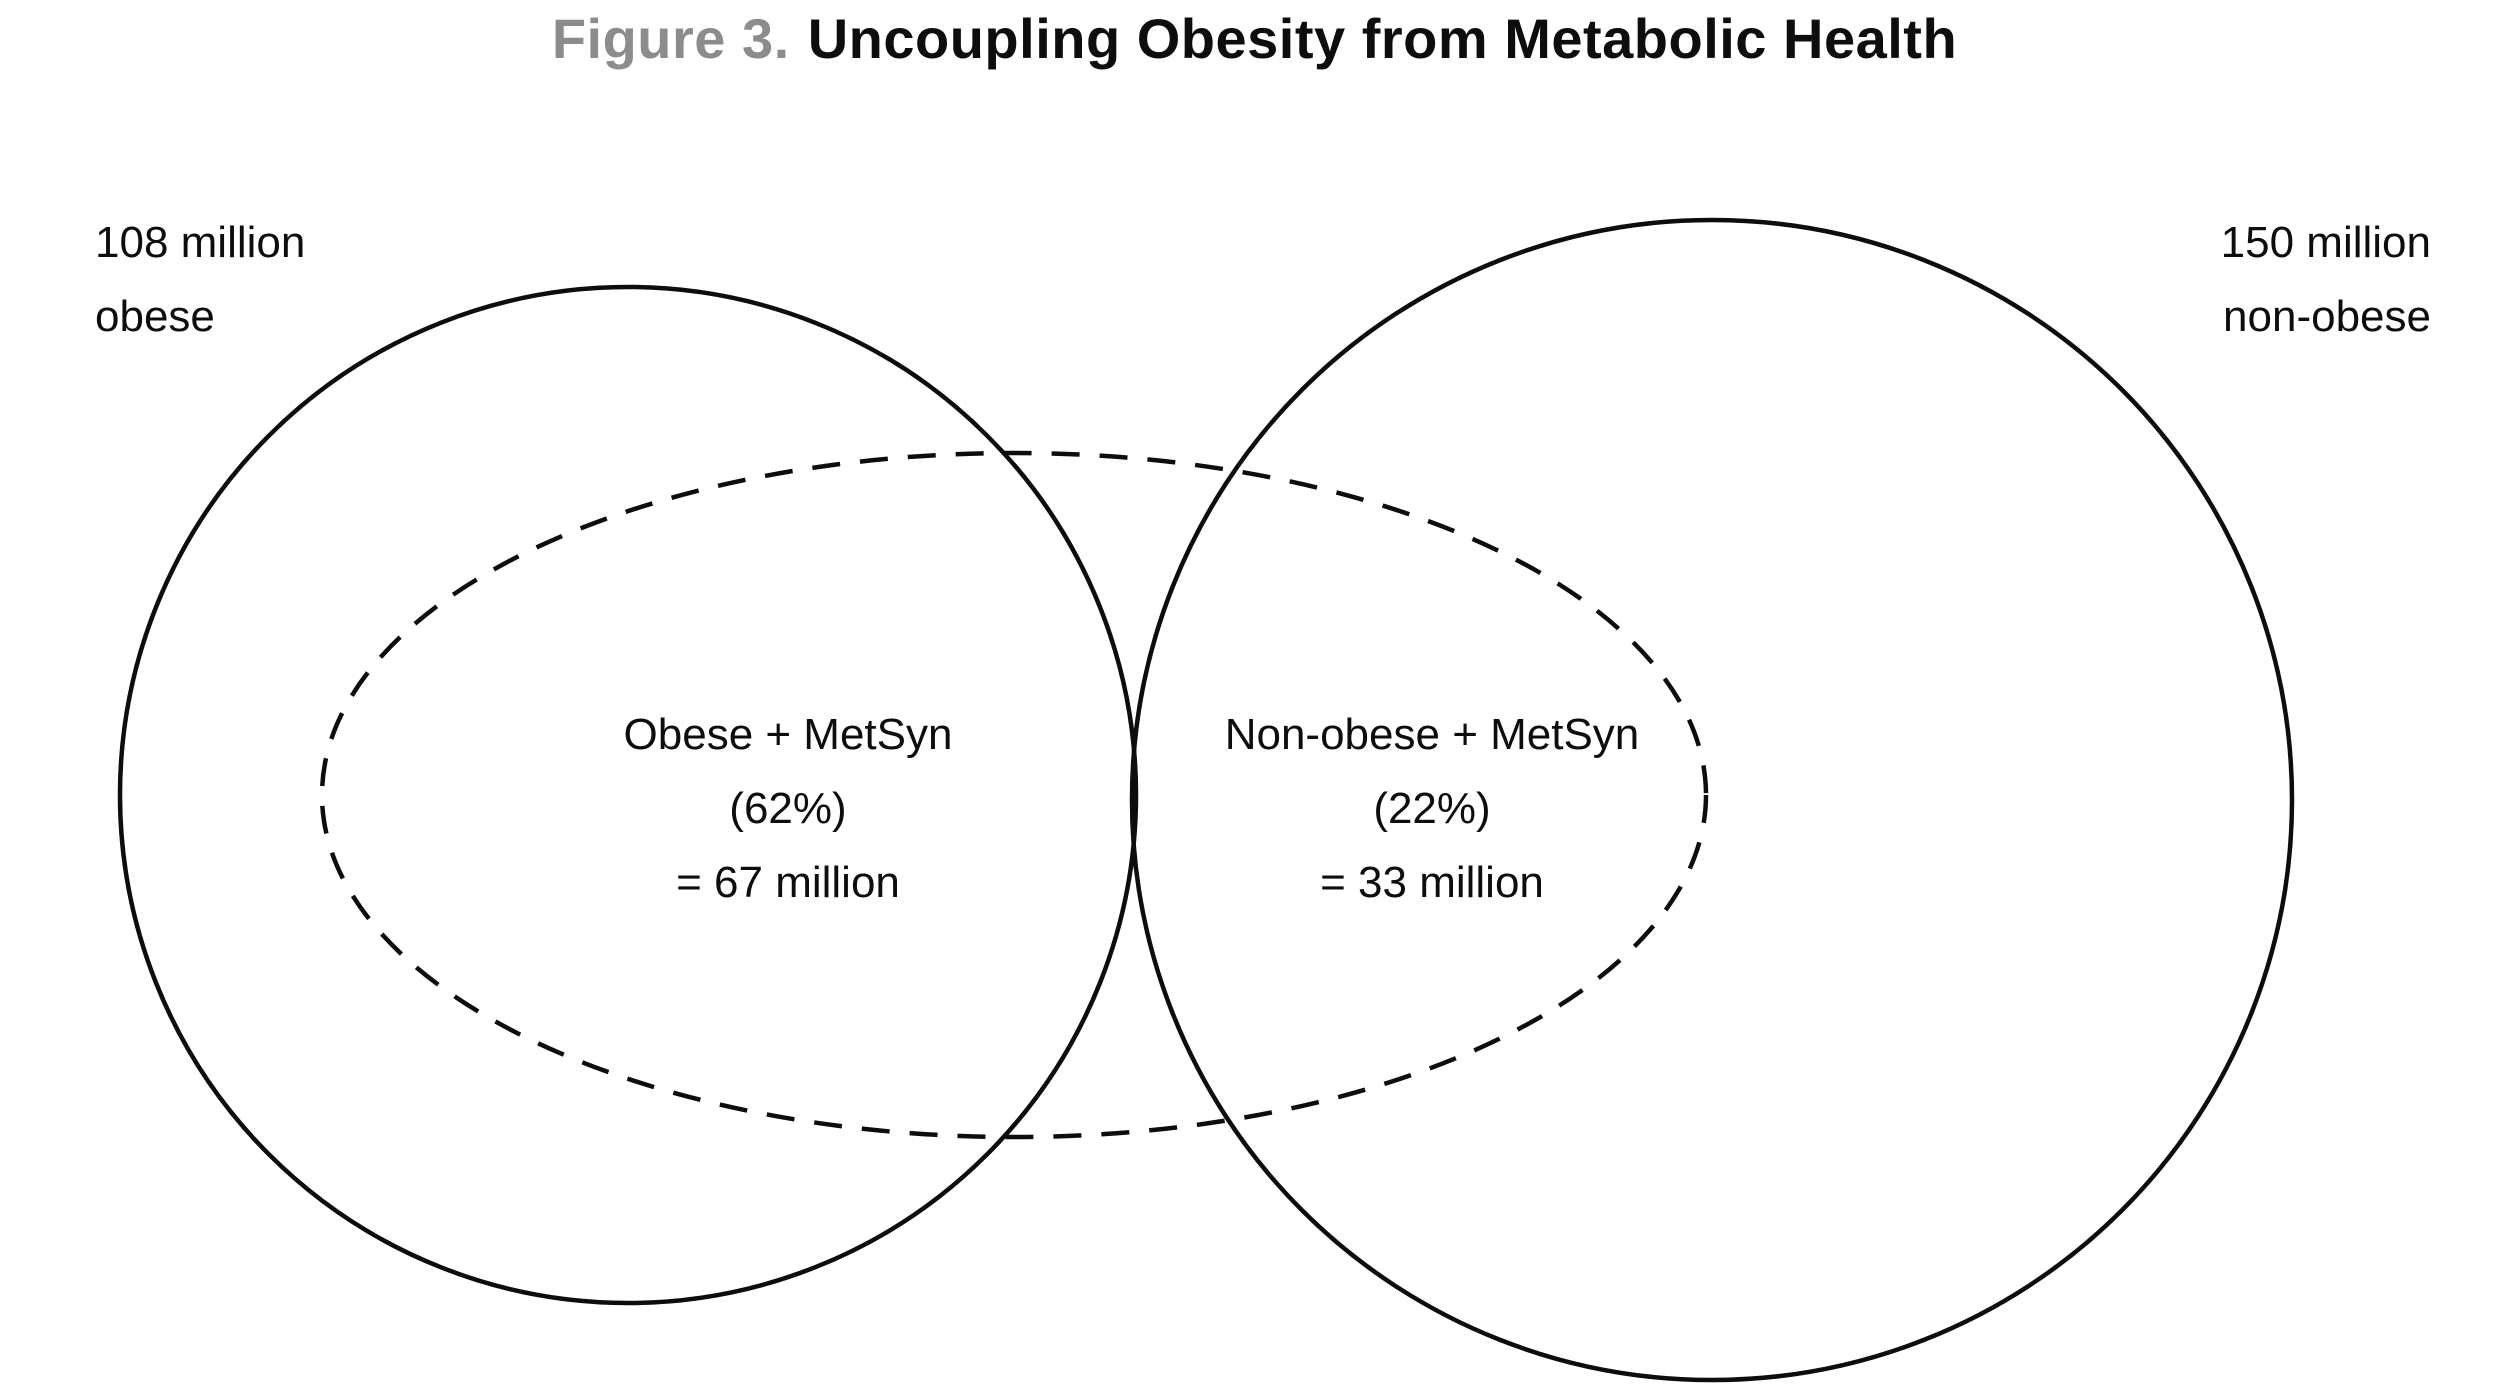  What do you see at coordinates (1432, 734) in the screenshot?
I see `non-obese-metsyn-title-text: Non-obese + MetSyn` at bounding box center [1432, 734].